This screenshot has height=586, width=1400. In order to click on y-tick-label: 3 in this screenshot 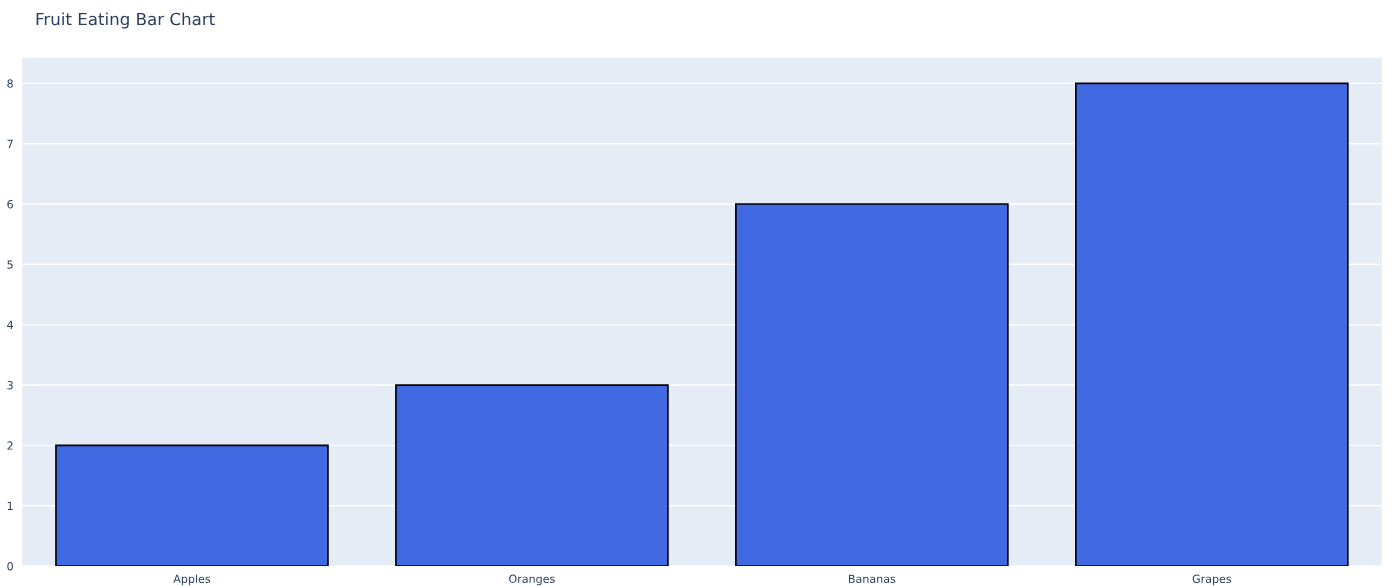, I will do `click(10, 385)`.